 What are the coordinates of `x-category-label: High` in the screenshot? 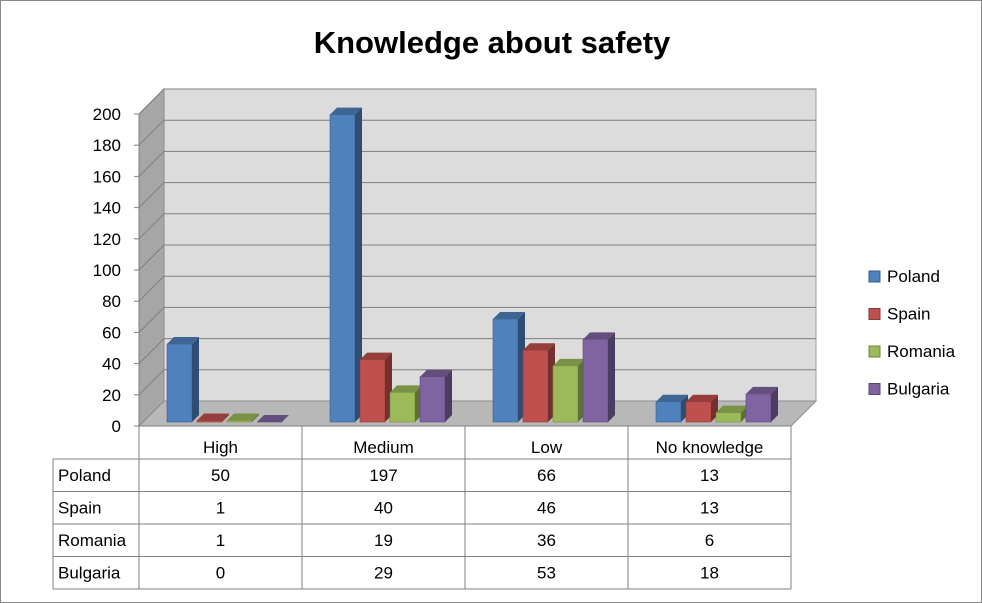 It's located at (220, 447).